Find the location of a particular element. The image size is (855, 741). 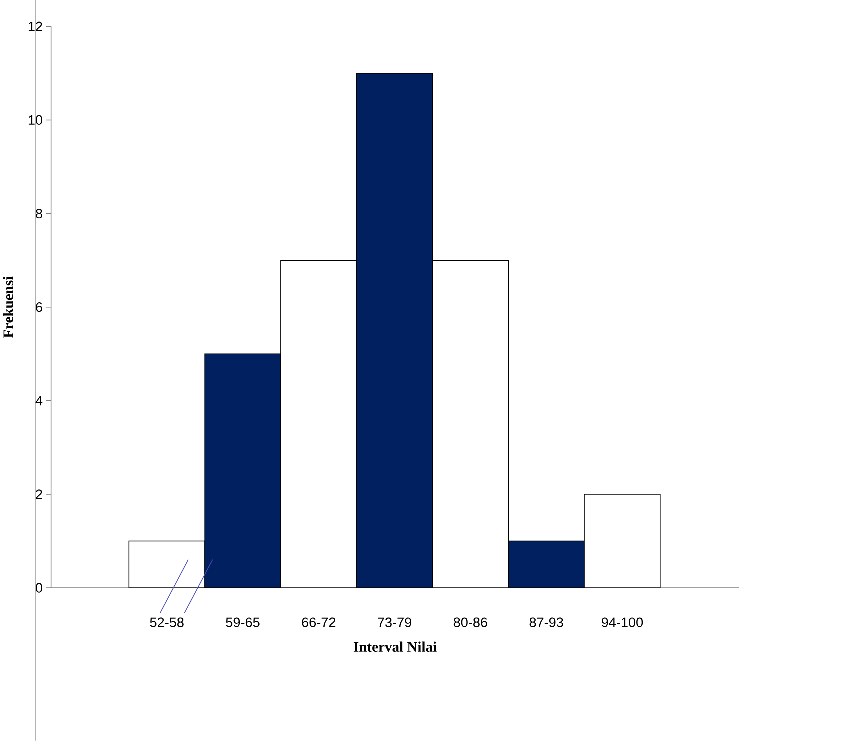

y-tick-label: 0 is located at coordinates (39, 588).